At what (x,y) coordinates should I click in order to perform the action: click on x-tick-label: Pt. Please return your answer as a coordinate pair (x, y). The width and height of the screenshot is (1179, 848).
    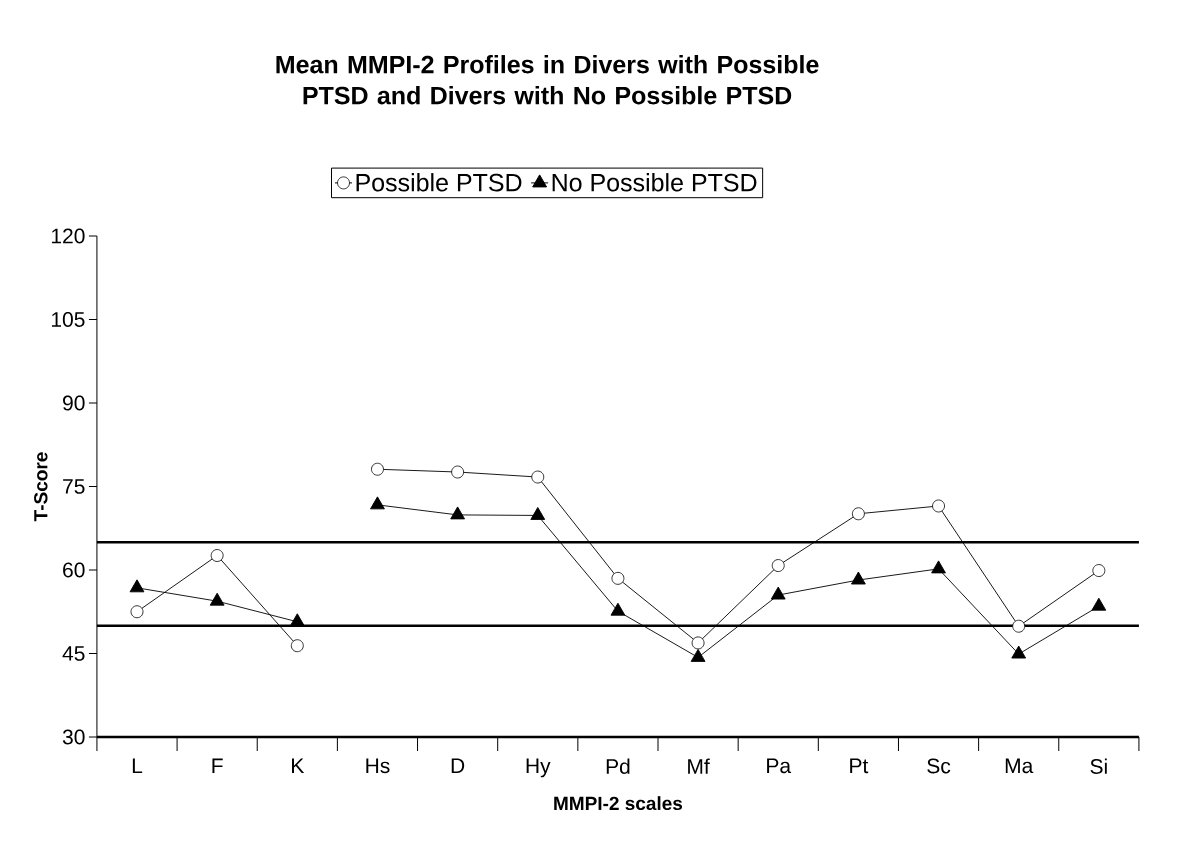
    Looking at the image, I should click on (859, 766).